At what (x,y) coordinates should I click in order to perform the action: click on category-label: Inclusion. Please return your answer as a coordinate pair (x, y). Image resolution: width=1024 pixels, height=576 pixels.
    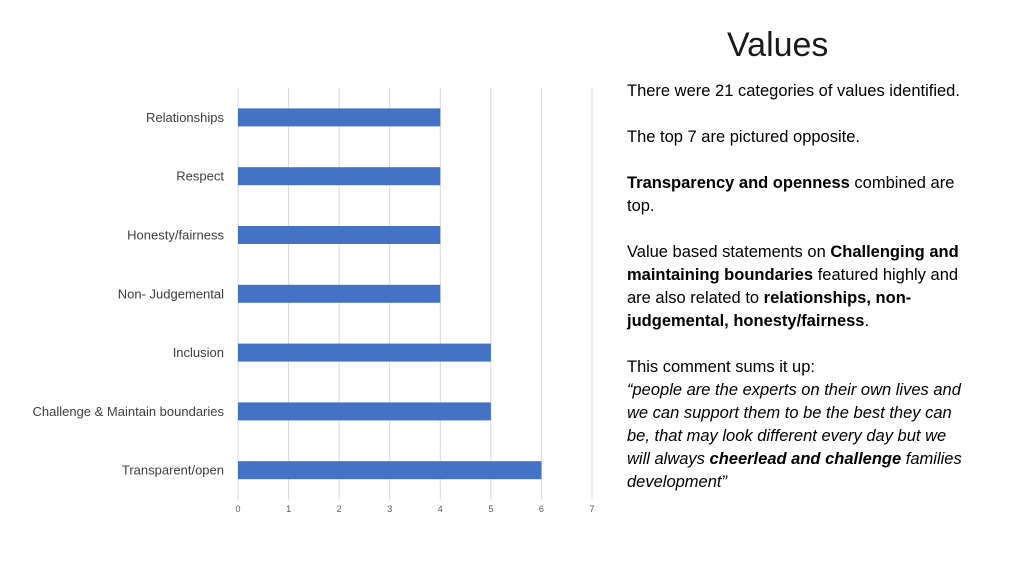
    Looking at the image, I should click on (198, 352).